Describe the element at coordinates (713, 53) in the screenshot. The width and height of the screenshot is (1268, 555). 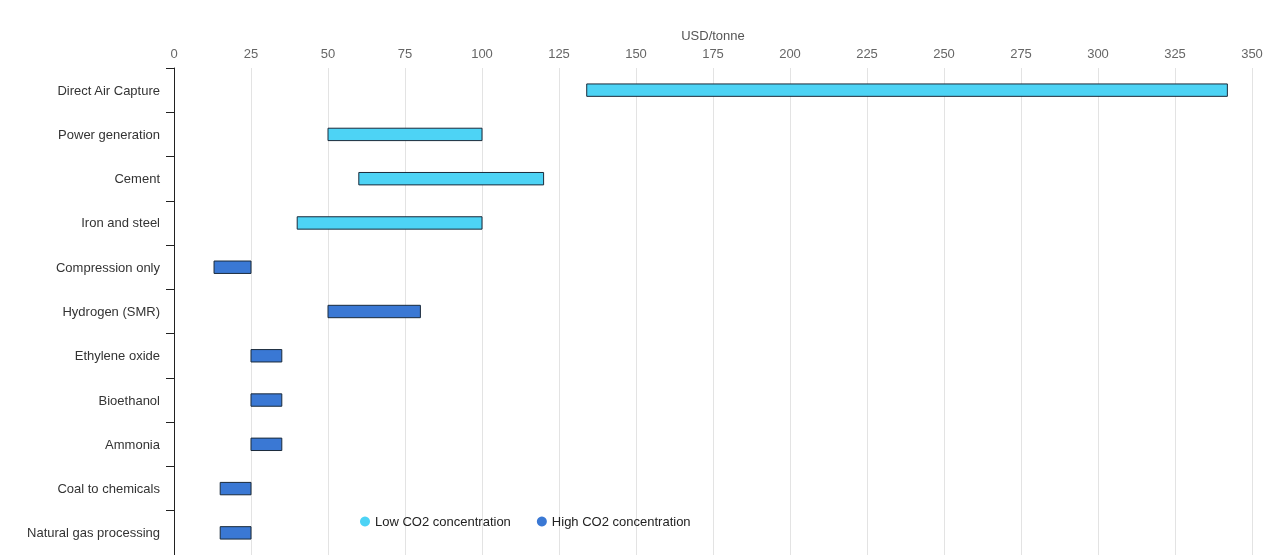
I see `x-tick-label: 175` at that location.